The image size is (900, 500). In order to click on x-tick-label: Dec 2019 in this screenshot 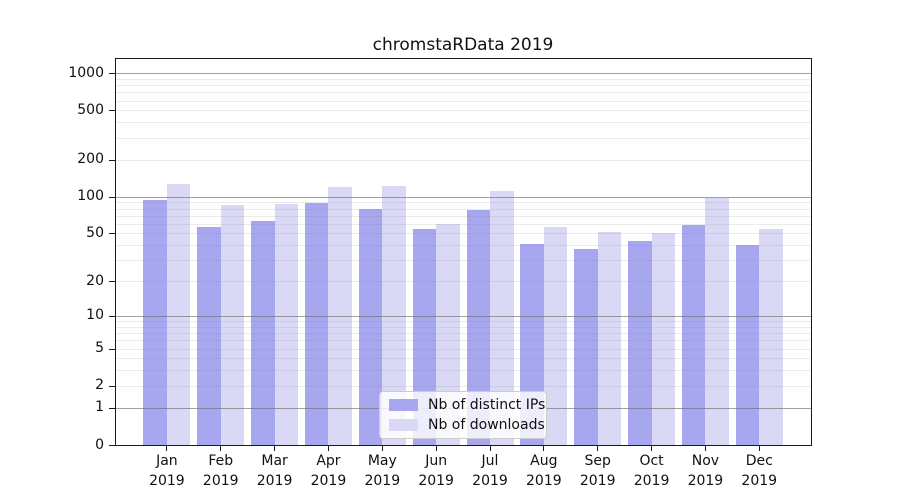, I will do `click(759, 471)`.